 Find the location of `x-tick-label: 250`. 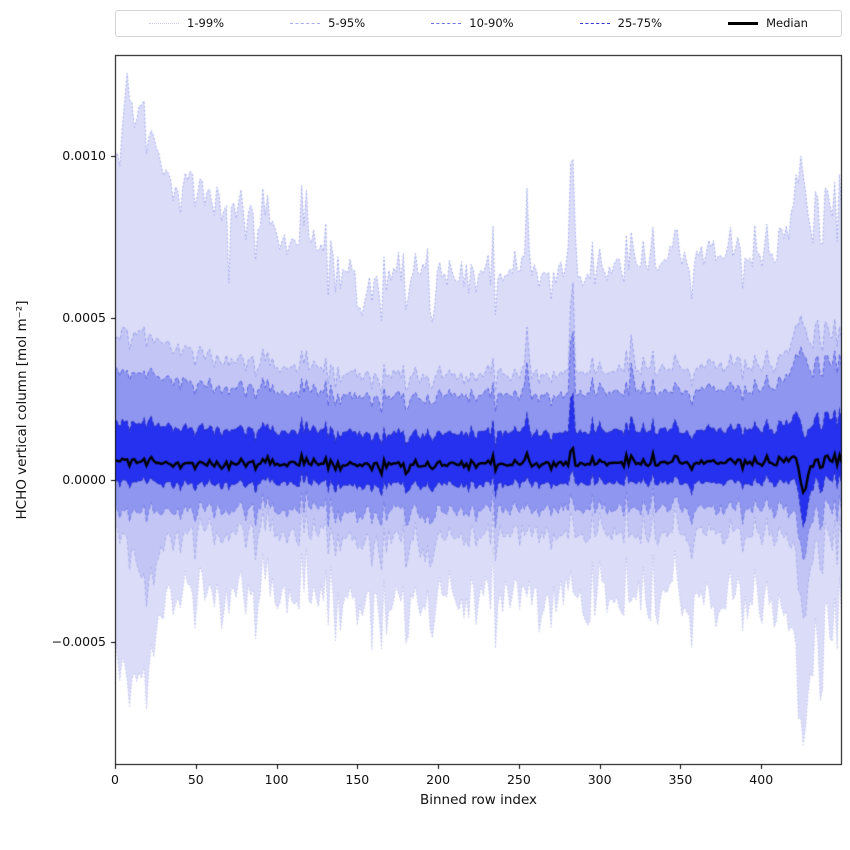

x-tick-label: 250 is located at coordinates (518, 779).